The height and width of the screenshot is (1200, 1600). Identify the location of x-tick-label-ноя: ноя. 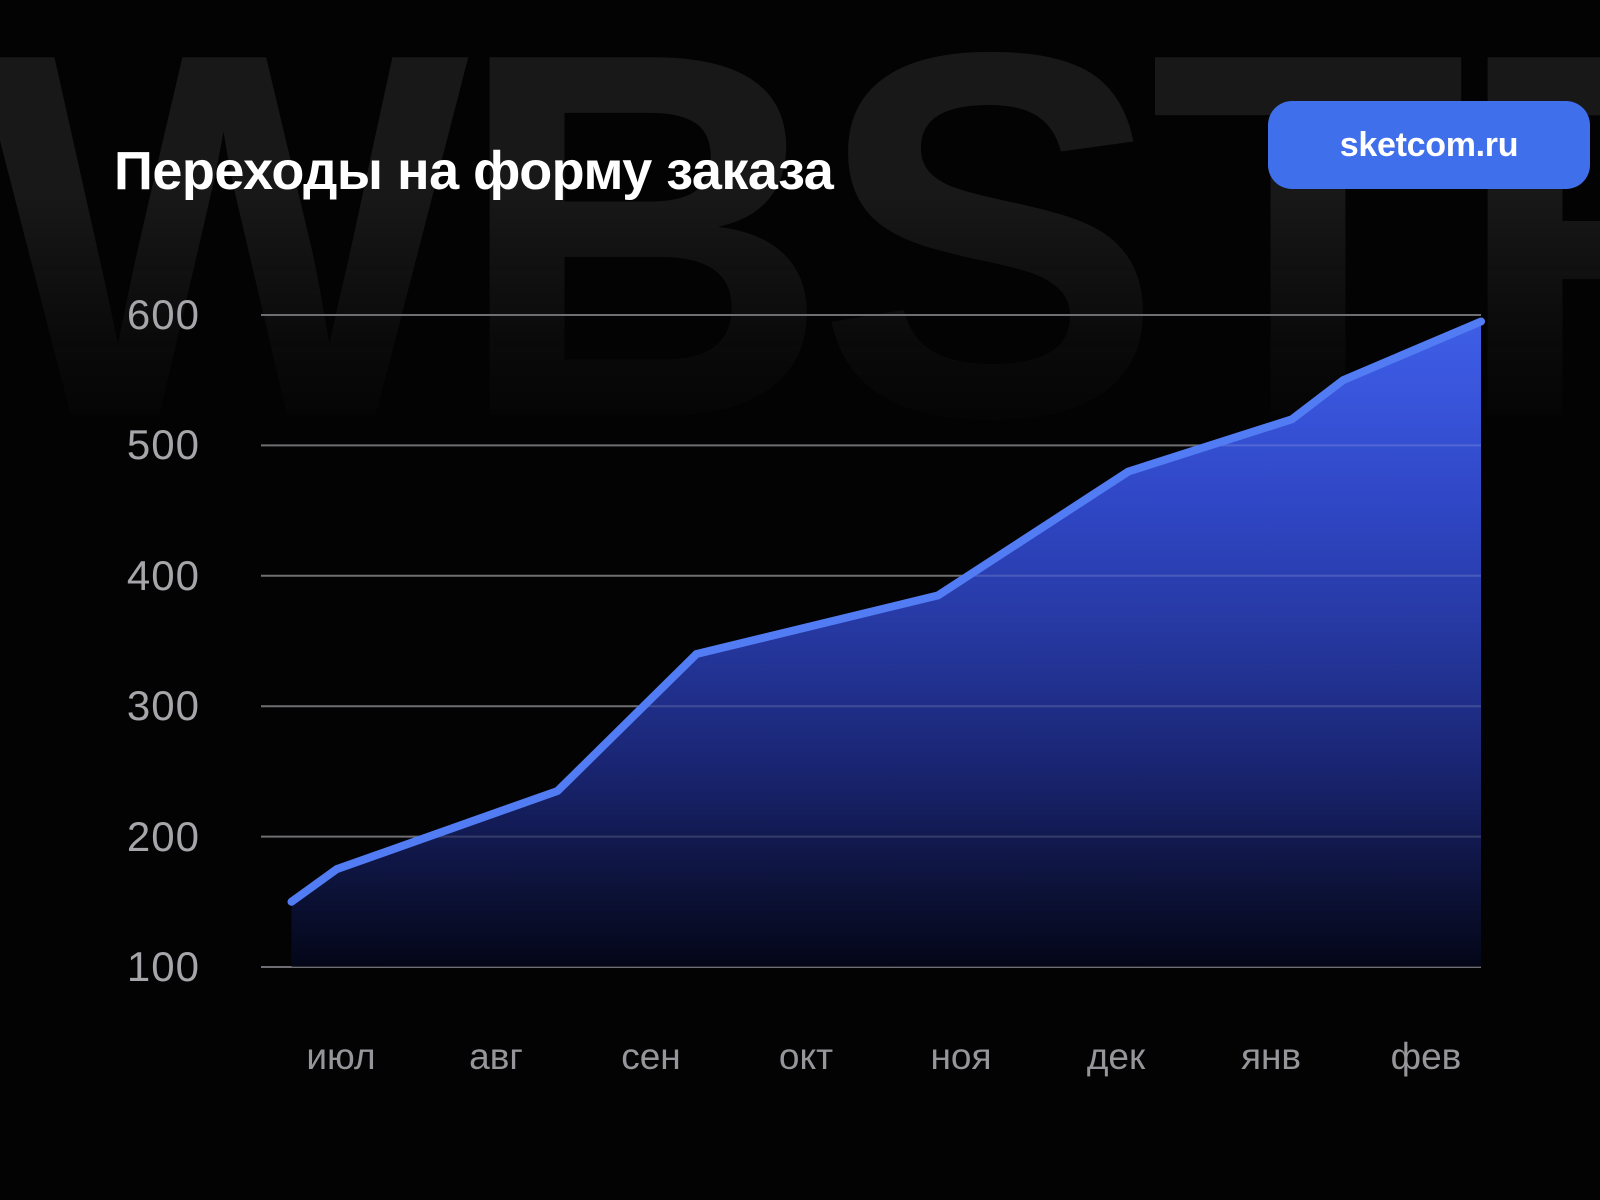
(961, 1056).